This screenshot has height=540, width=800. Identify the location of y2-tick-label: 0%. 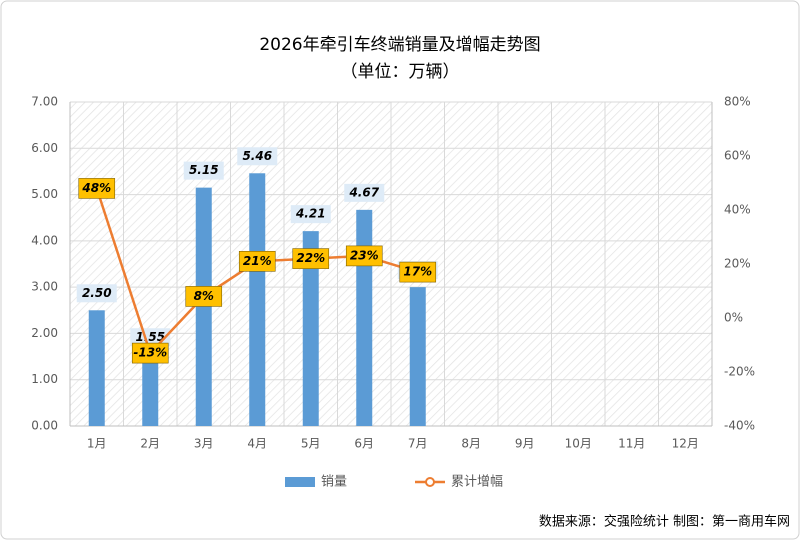
(733, 318).